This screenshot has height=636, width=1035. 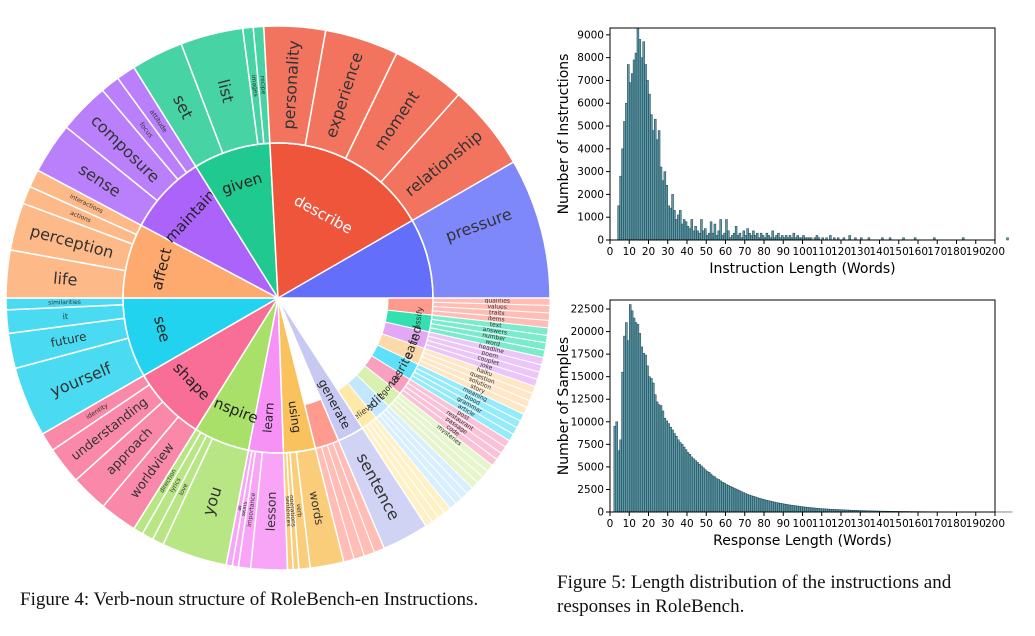 What do you see at coordinates (744, 524) in the screenshot?
I see `x-tick-label: 70` at bounding box center [744, 524].